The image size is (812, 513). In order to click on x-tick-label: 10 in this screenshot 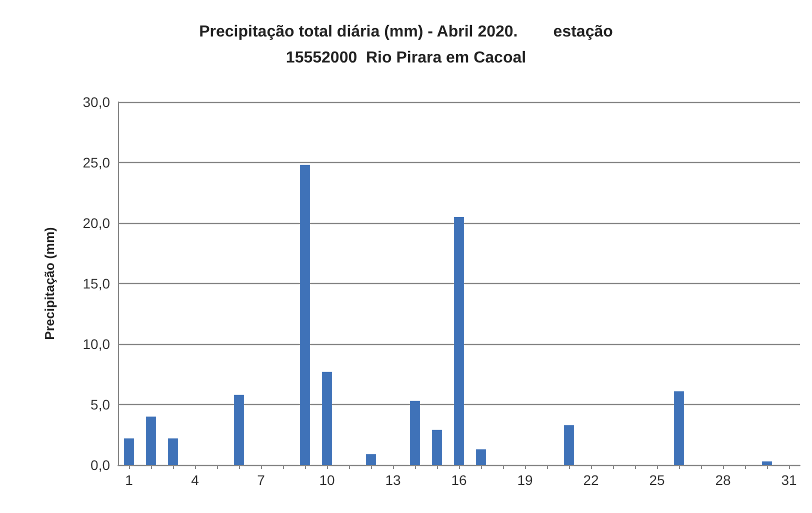, I will do `click(327, 480)`.